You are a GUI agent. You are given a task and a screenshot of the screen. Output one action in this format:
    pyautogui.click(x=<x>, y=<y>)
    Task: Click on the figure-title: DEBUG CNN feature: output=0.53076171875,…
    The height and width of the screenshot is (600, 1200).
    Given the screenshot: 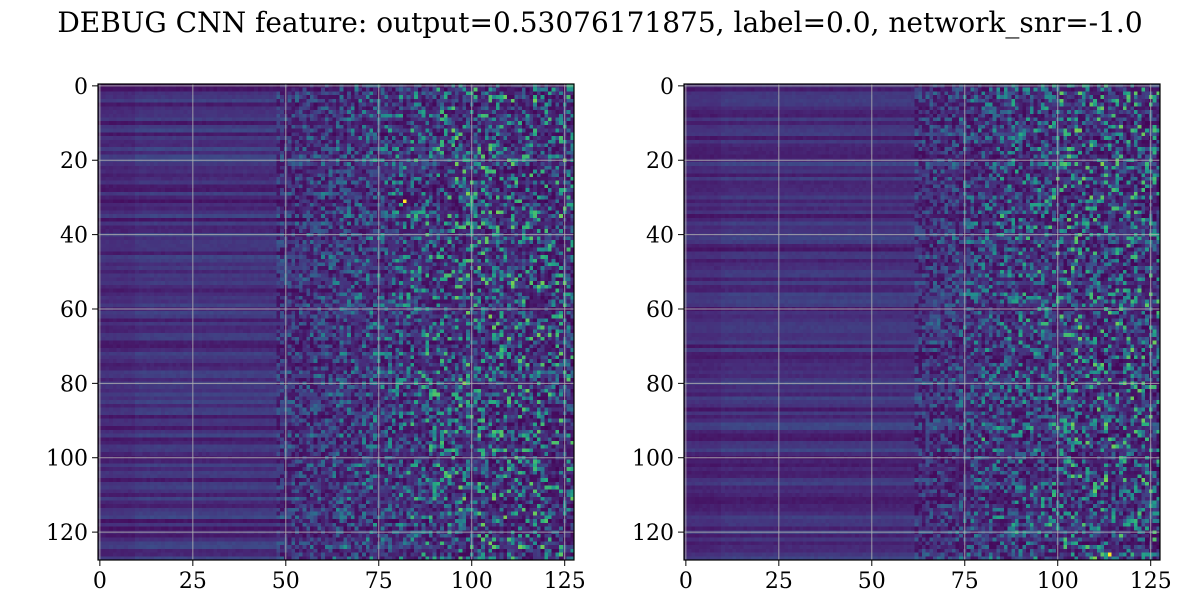 What is the action you would take?
    pyautogui.click(x=600, y=22)
    